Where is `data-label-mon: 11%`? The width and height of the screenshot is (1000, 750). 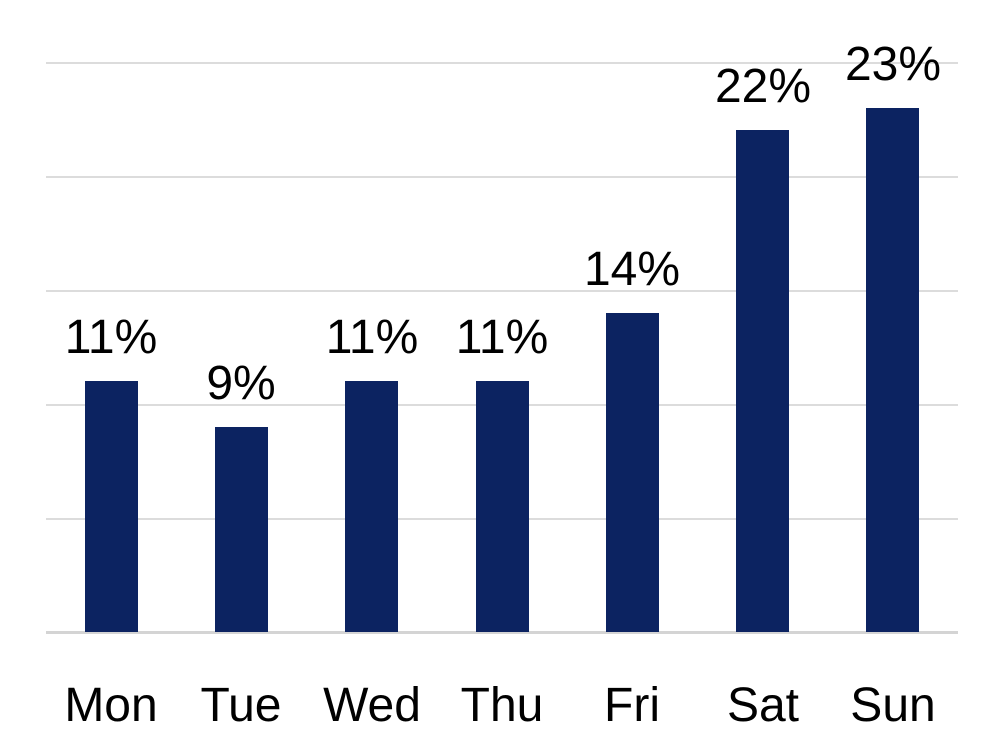
data-label-mon: 11% is located at coordinates (111, 337).